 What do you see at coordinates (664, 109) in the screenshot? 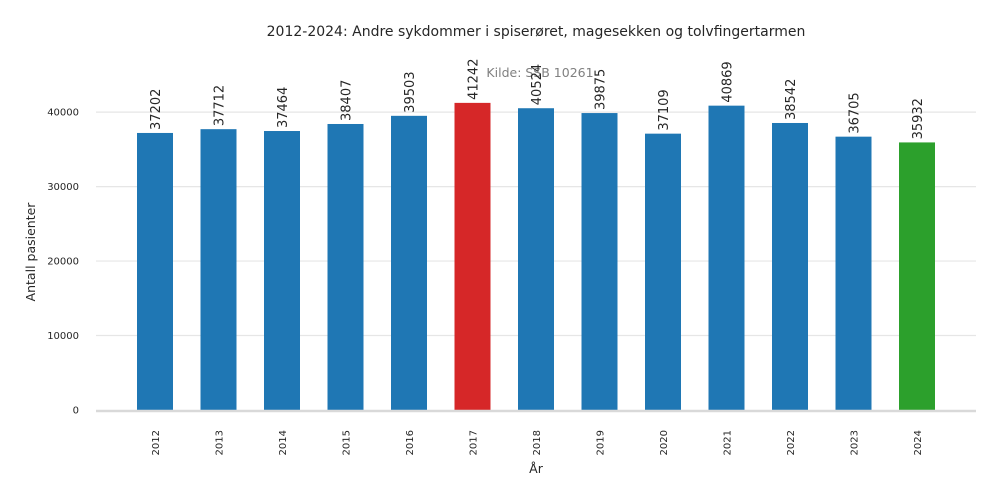
I see `data-label: 37109` at bounding box center [664, 109].